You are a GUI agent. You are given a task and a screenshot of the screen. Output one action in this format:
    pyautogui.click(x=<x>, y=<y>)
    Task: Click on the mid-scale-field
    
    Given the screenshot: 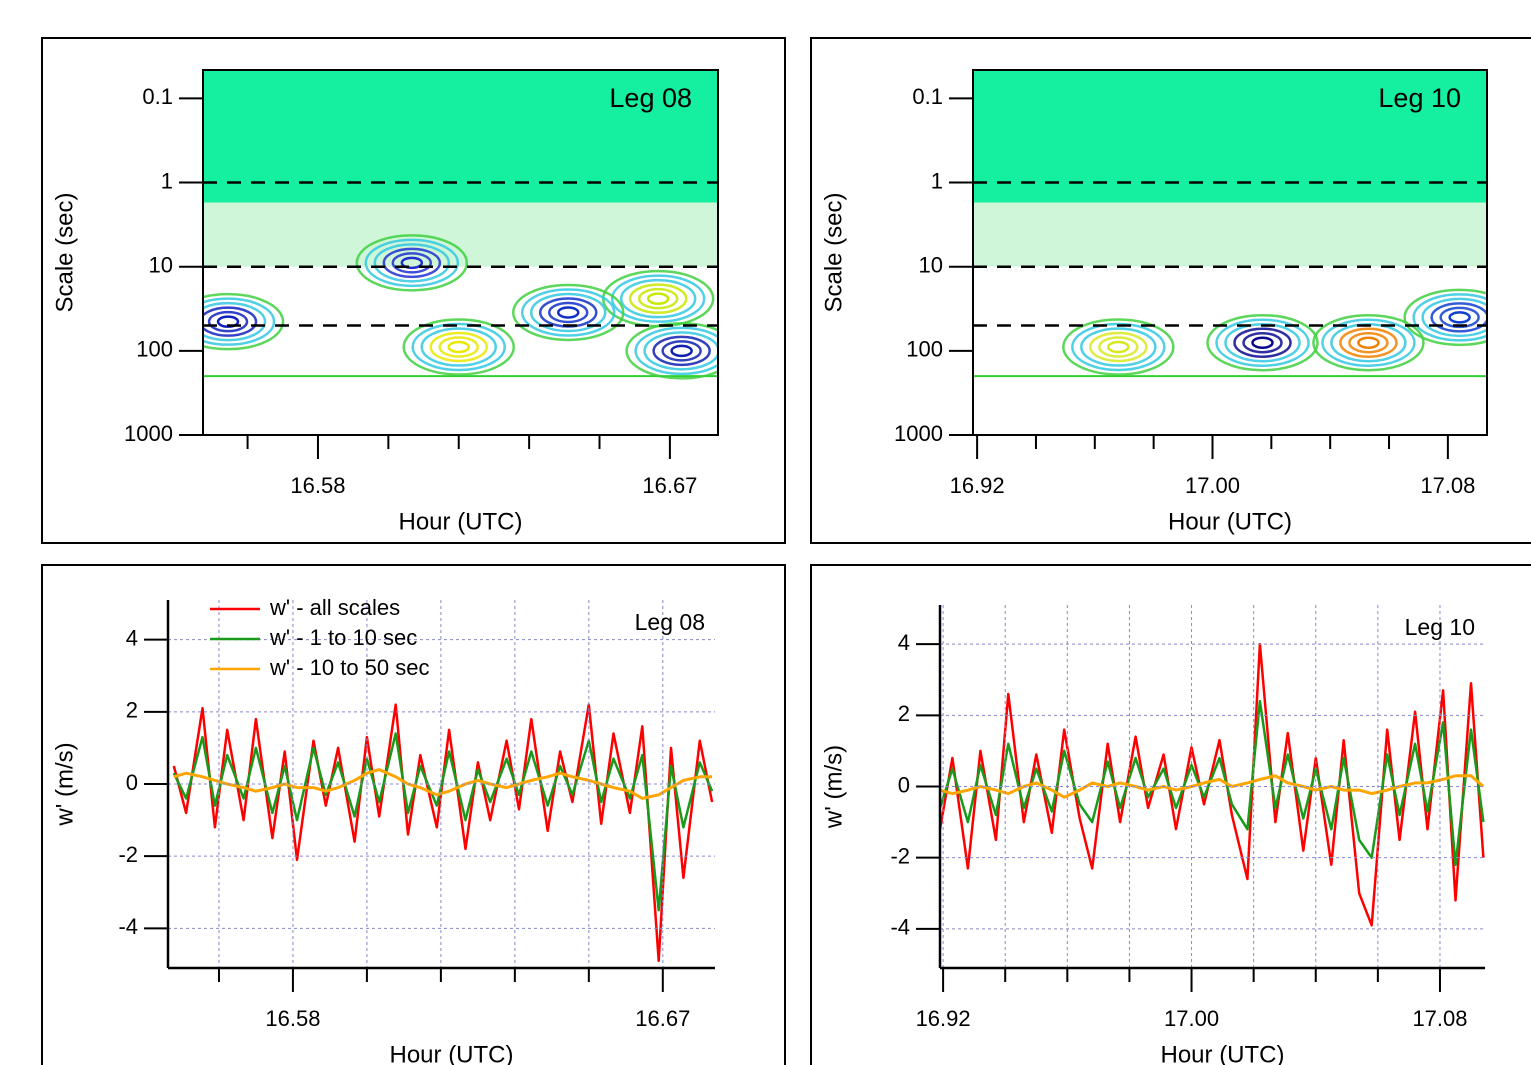 What is the action you would take?
    pyautogui.click(x=460, y=234)
    